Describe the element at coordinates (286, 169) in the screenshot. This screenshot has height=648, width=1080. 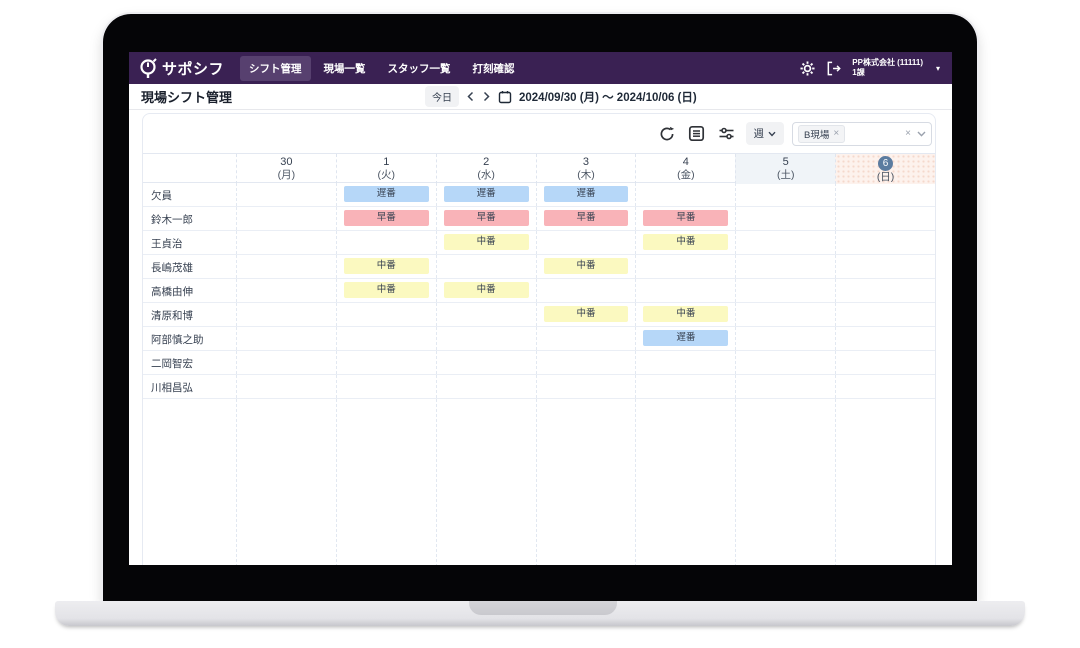
I see `day-header-30: 30 (月)` at that location.